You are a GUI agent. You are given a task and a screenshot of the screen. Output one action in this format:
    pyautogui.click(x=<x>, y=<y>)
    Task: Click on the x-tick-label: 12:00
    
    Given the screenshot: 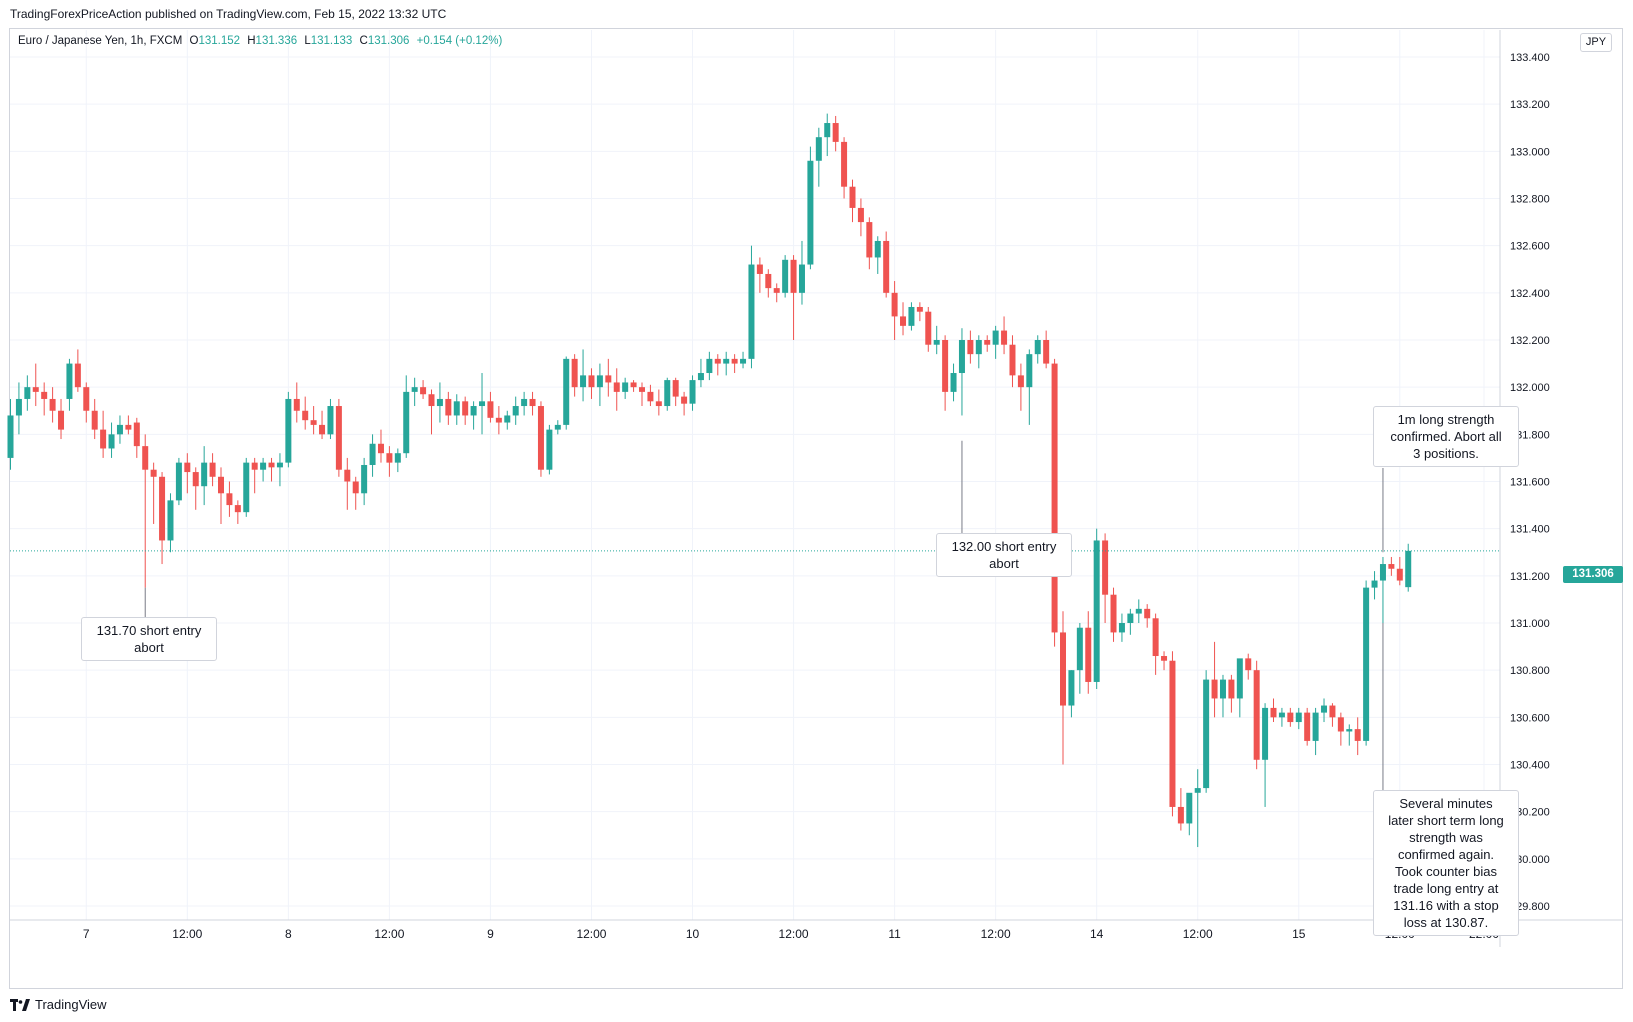 What is the action you would take?
    pyautogui.click(x=591, y=934)
    